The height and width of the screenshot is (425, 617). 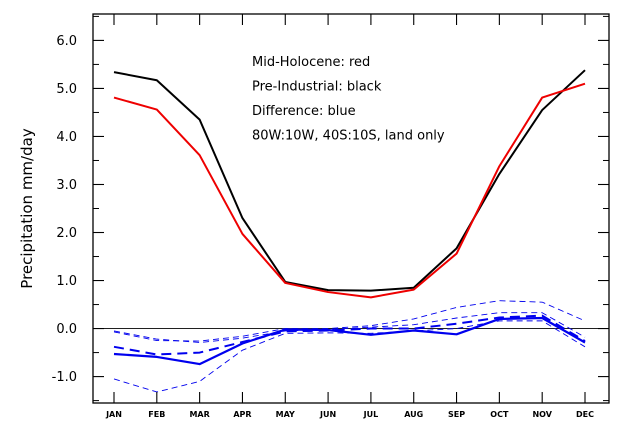 What do you see at coordinates (542, 414) in the screenshot?
I see `x-tick-label: NOV` at bounding box center [542, 414].